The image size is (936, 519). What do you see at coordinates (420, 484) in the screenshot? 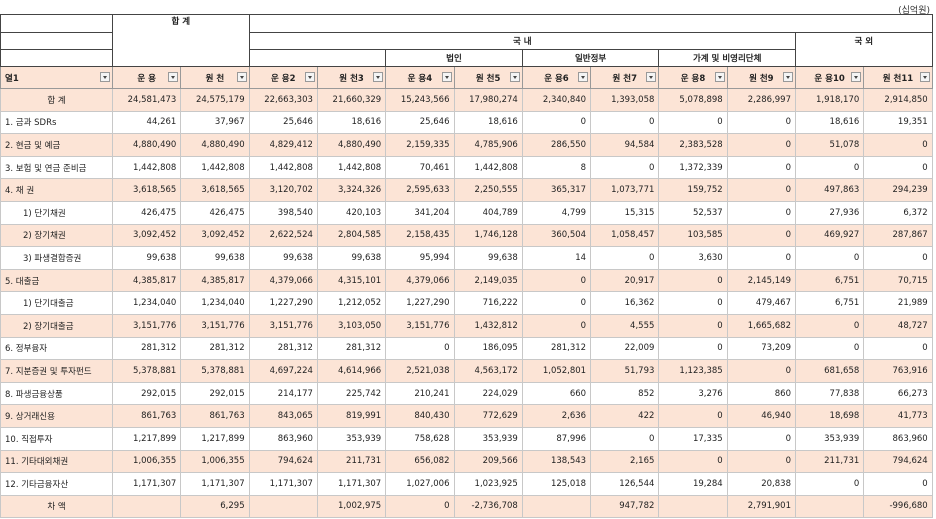
I see `cell: 1,027,006` at bounding box center [420, 484].